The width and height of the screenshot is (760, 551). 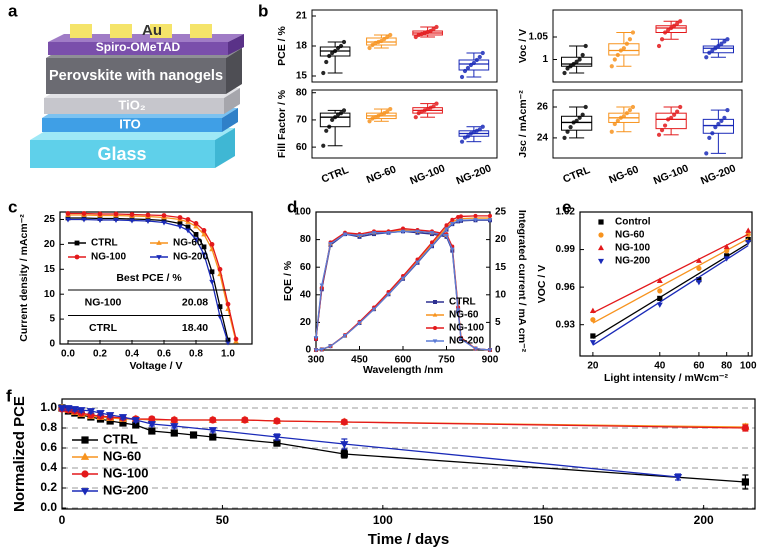 I want to click on fit-line, so click(x=670, y=281).